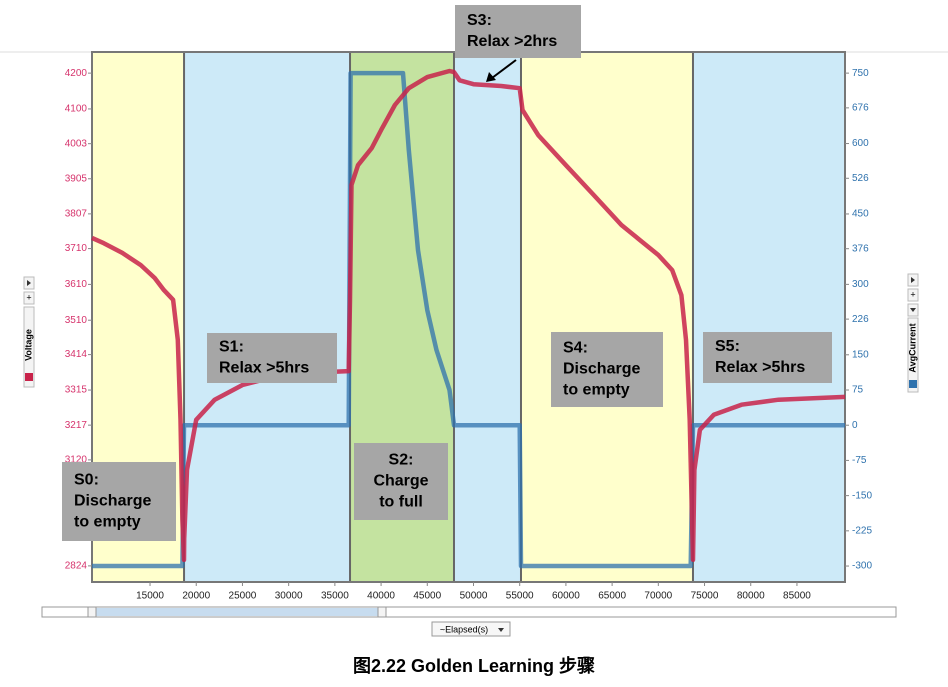 This screenshot has width=948, height=687. I want to click on arrow-head, so click(491, 77).